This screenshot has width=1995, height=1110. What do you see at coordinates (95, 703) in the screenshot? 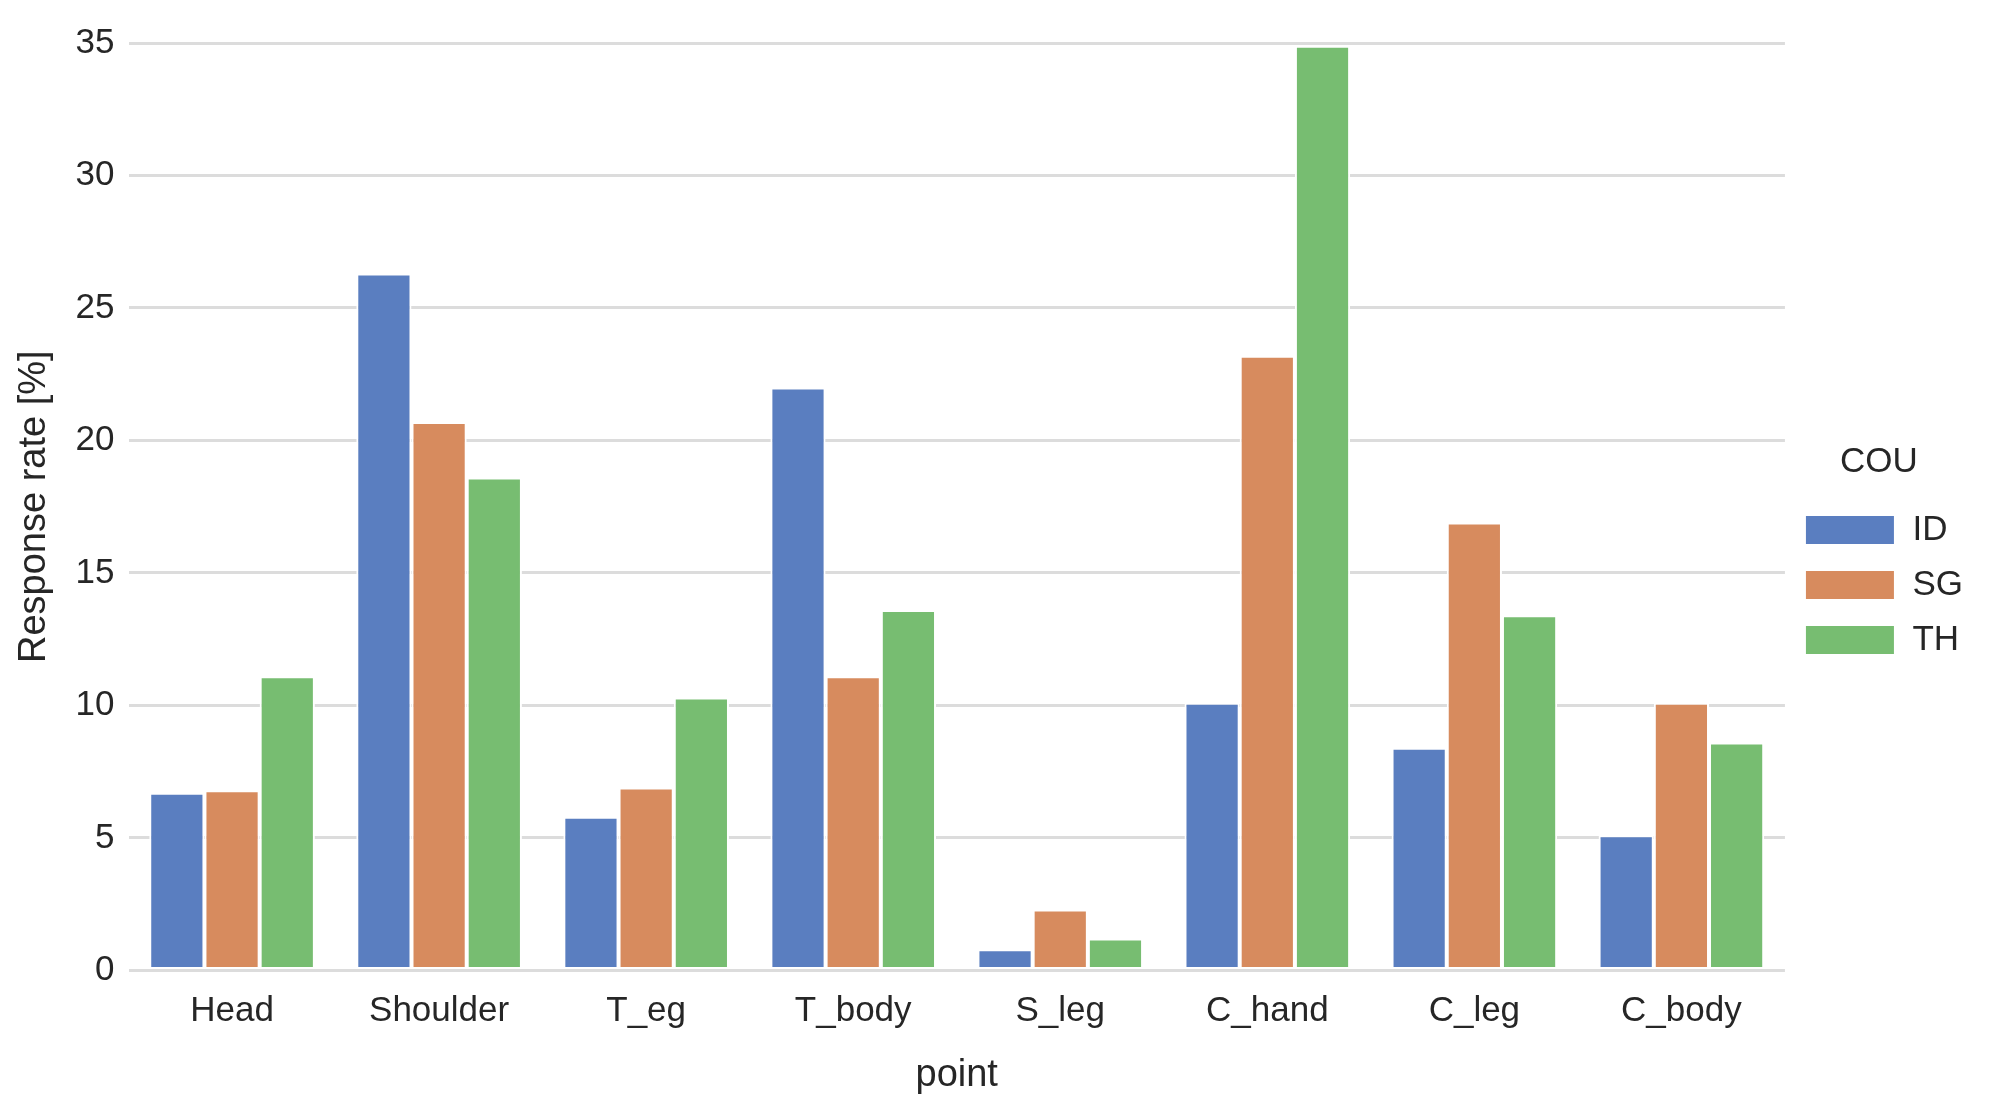
I see `y-tick-label: 10` at bounding box center [95, 703].